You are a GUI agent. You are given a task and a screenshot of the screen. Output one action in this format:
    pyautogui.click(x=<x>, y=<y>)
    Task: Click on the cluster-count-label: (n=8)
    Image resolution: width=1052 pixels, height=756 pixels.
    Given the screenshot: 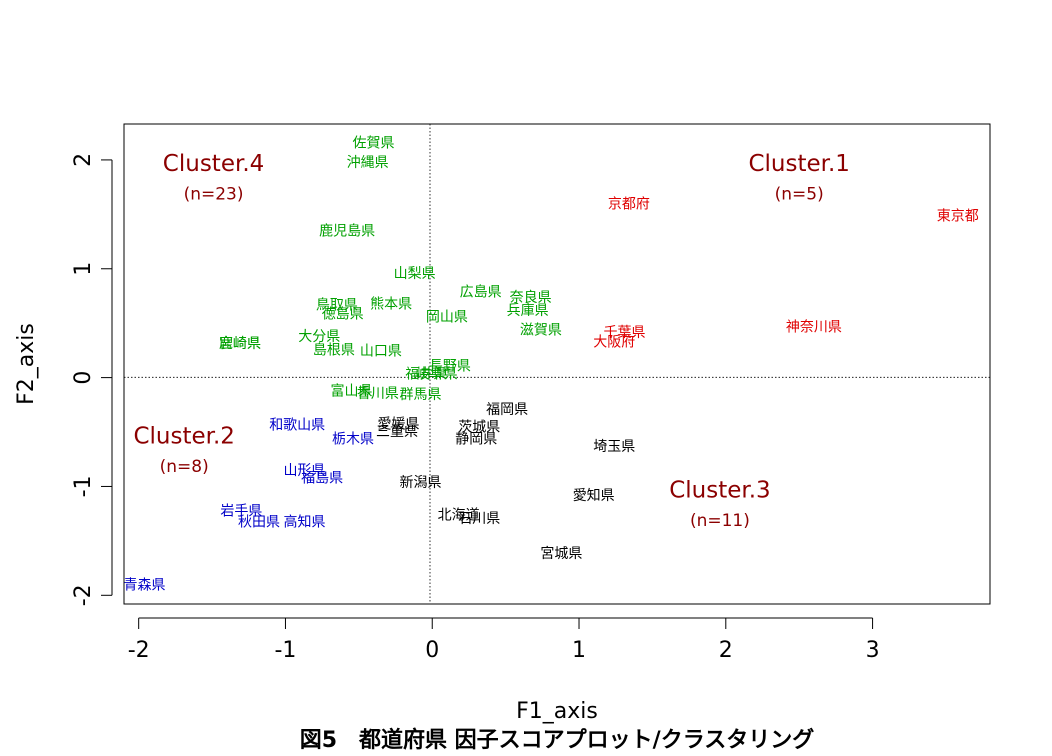 What is the action you would take?
    pyautogui.click(x=184, y=467)
    